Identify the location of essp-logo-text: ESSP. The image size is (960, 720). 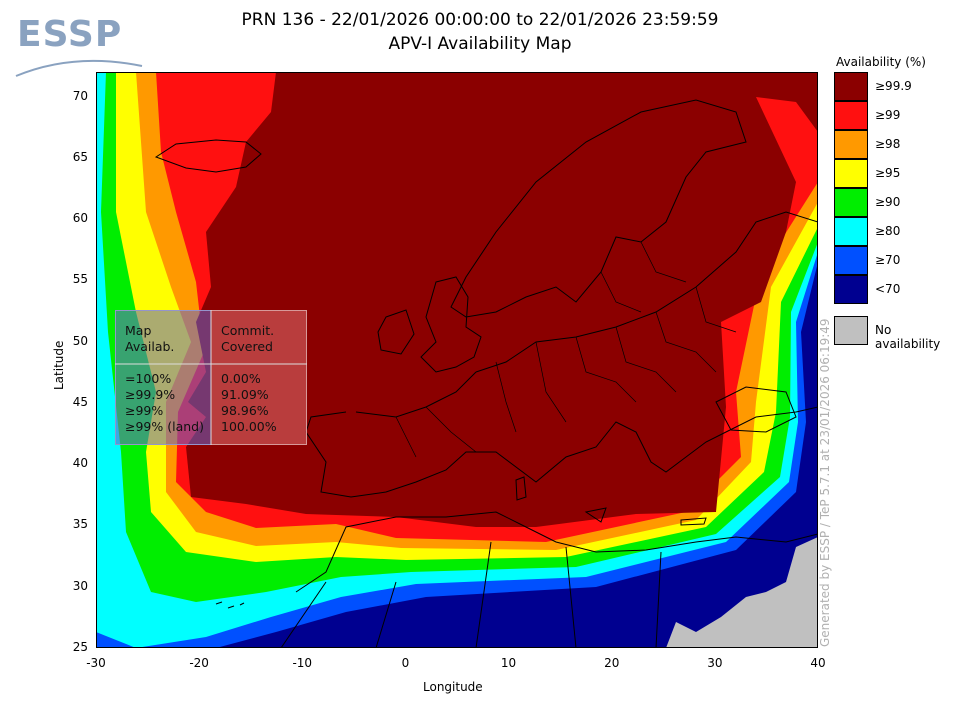
(70, 34).